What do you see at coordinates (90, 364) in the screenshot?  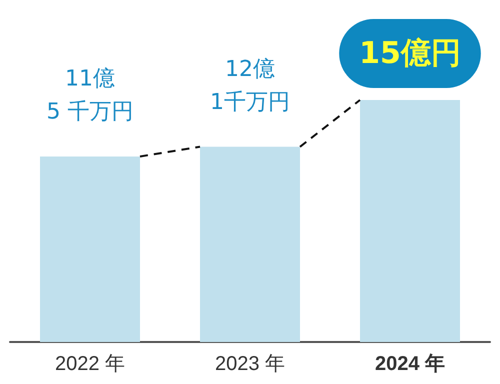 I see `x-tick-label: 2022 年` at bounding box center [90, 364].